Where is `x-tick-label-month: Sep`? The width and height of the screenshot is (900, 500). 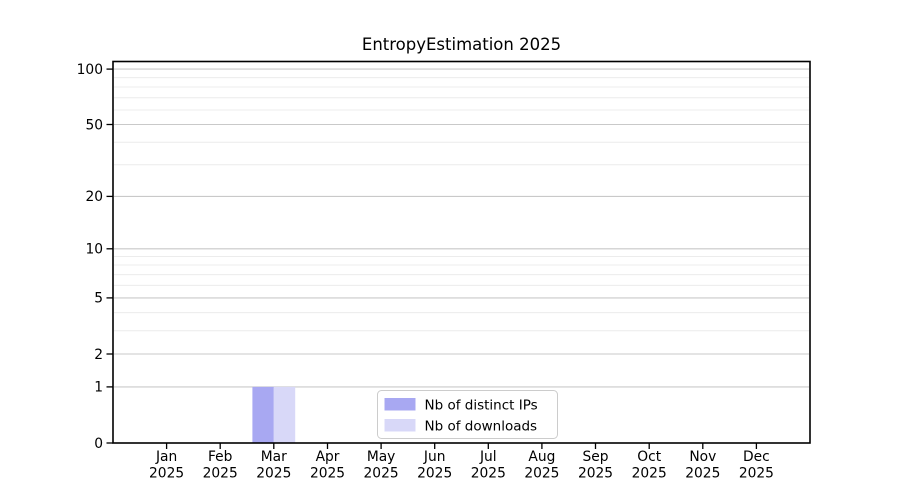
x-tick-label-month: Sep is located at coordinates (595, 457).